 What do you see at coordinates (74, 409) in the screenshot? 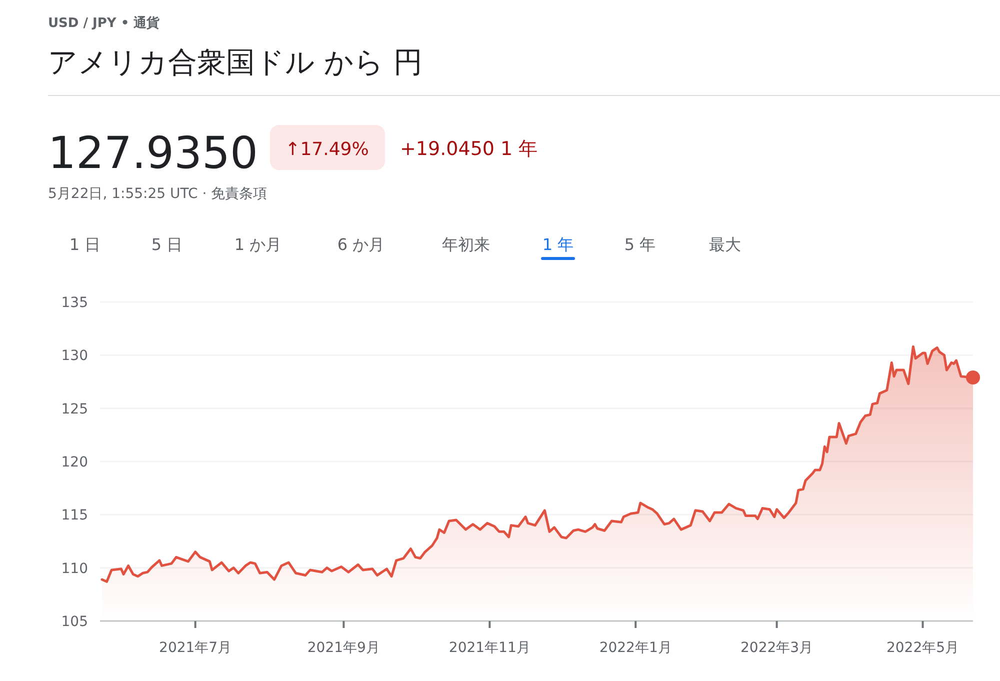
I see `y-tick-label: 125` at bounding box center [74, 409].